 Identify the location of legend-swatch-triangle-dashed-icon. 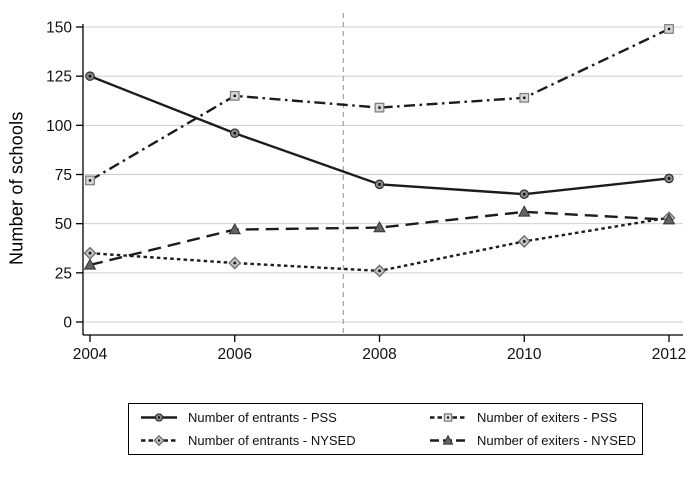
(448, 439).